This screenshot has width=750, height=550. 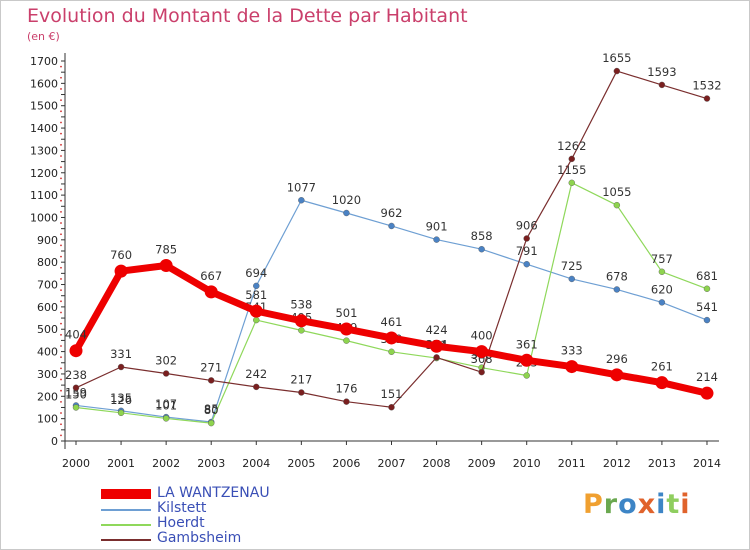 I want to click on y-tick-label: 1600, so click(x=44, y=83).